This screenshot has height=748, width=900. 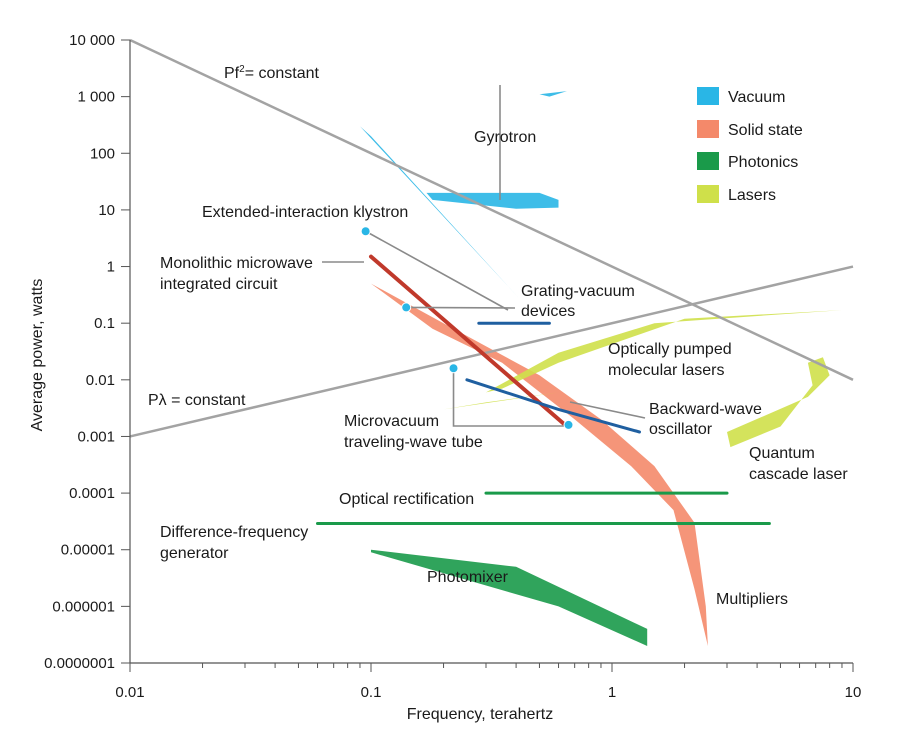 I want to click on y-axis-label: Average power, watts, so click(x=37, y=355).